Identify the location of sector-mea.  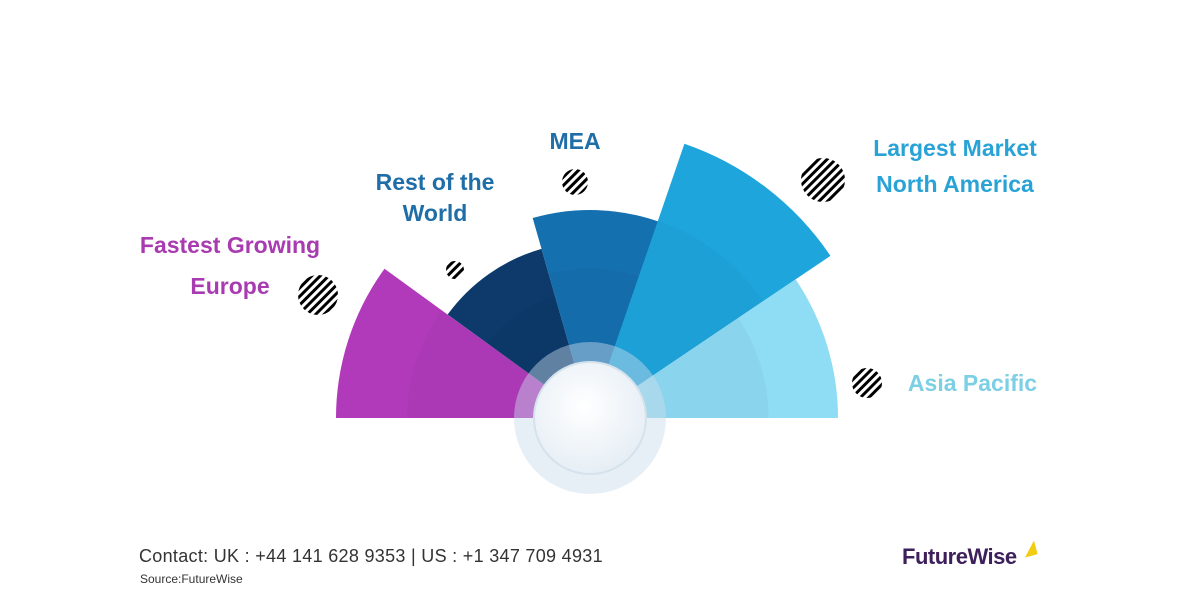
(597, 313).